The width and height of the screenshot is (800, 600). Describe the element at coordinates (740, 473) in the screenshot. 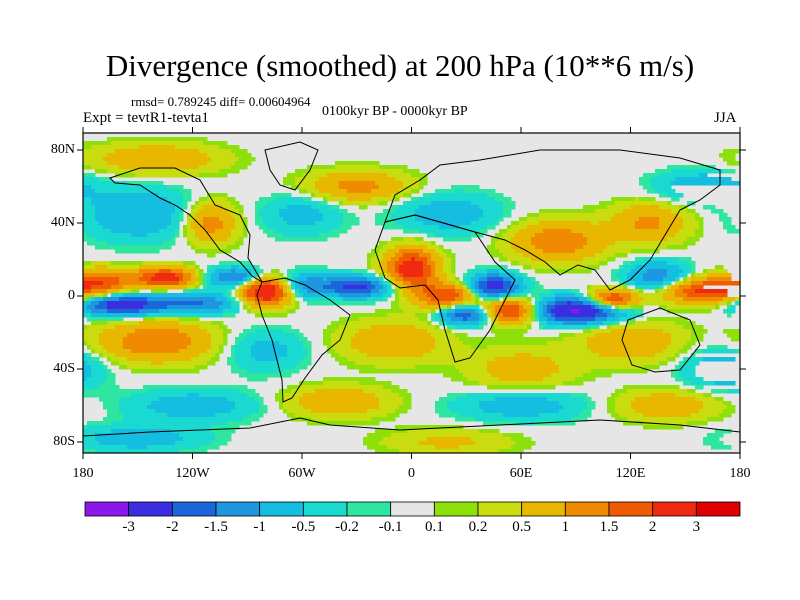

I see `lon-label-180e: 180` at that location.